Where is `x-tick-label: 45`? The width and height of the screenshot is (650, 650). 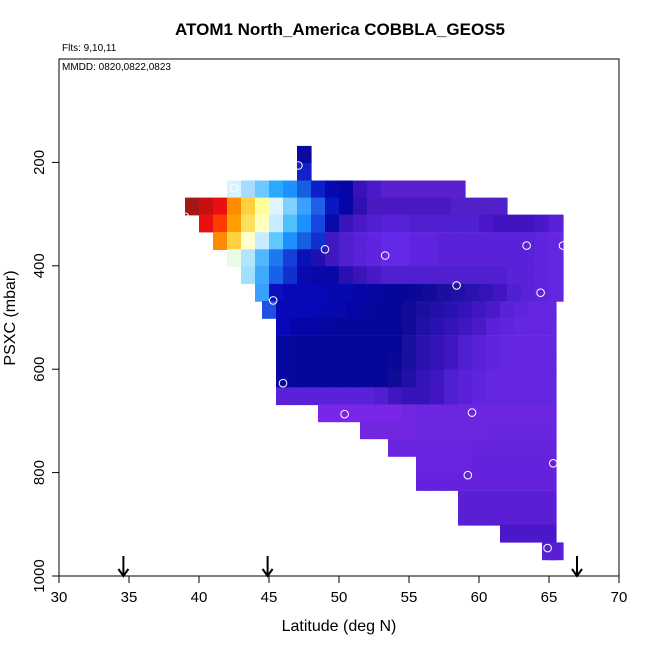 x-tick-label: 45 is located at coordinates (269, 597).